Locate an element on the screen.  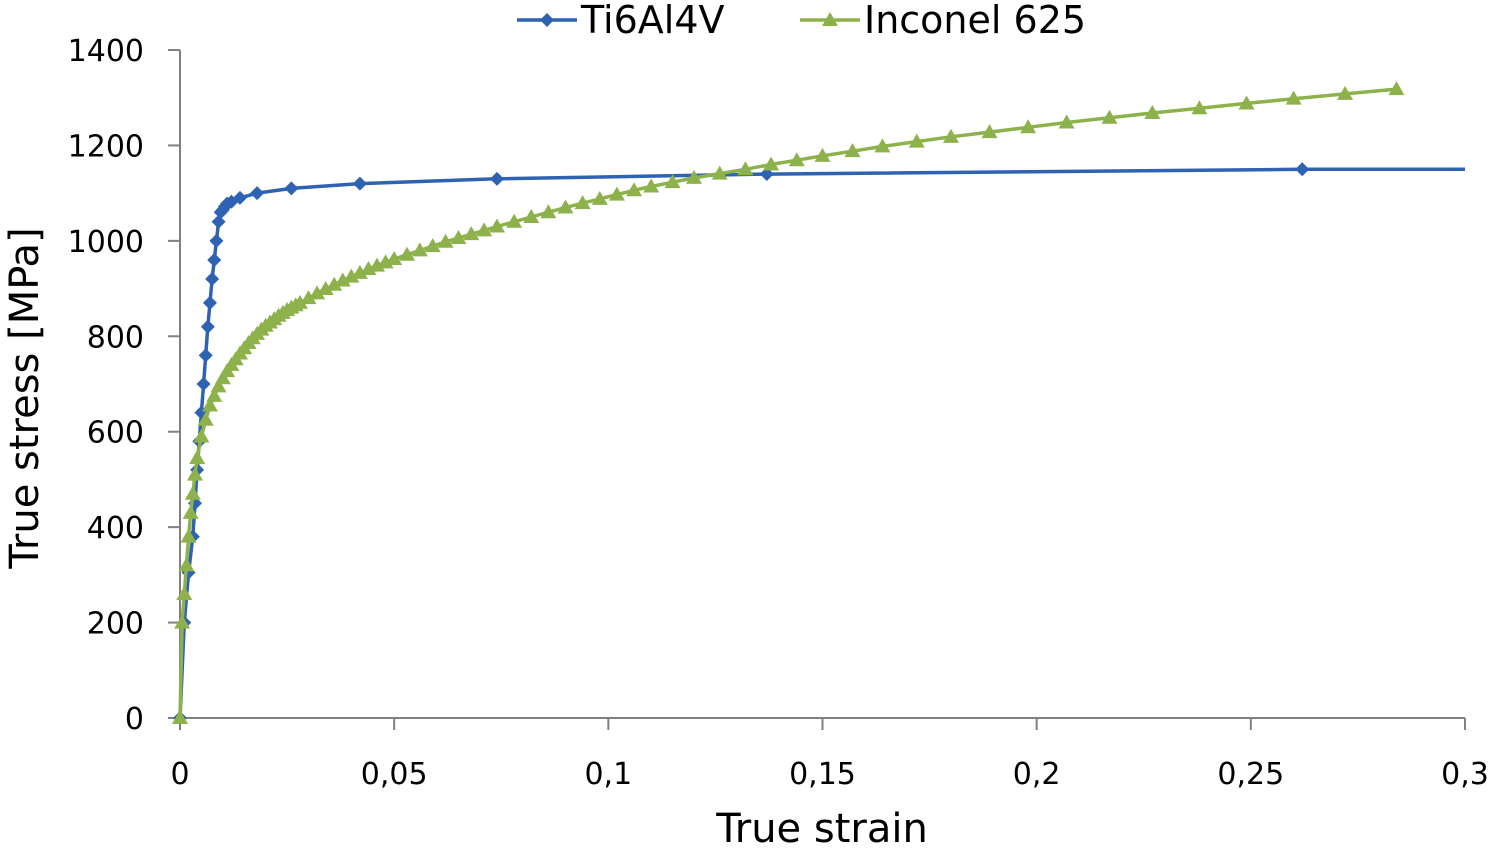
y-tick-label: 0 is located at coordinates (134, 719).